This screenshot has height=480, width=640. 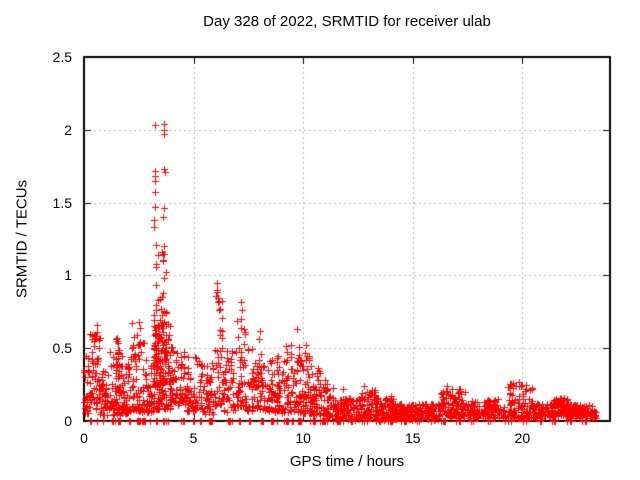 I want to click on x-tick-label: 15, so click(x=412, y=438).